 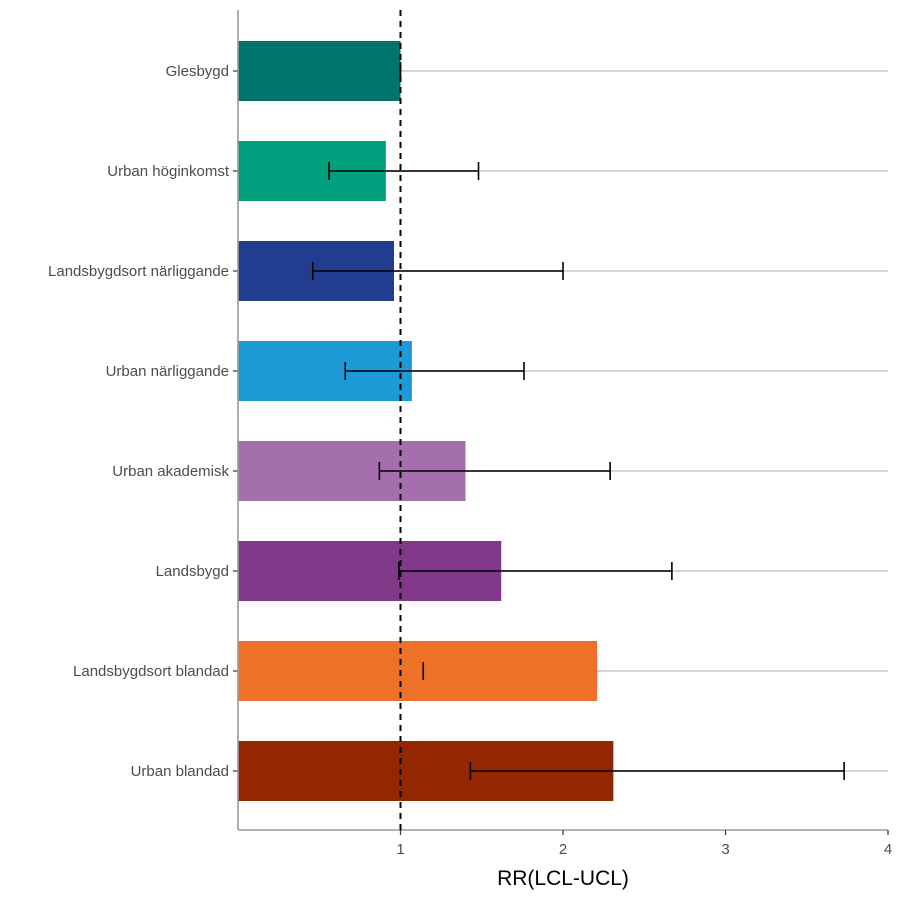 I want to click on x-tick-label-2: 2, so click(x=563, y=849).